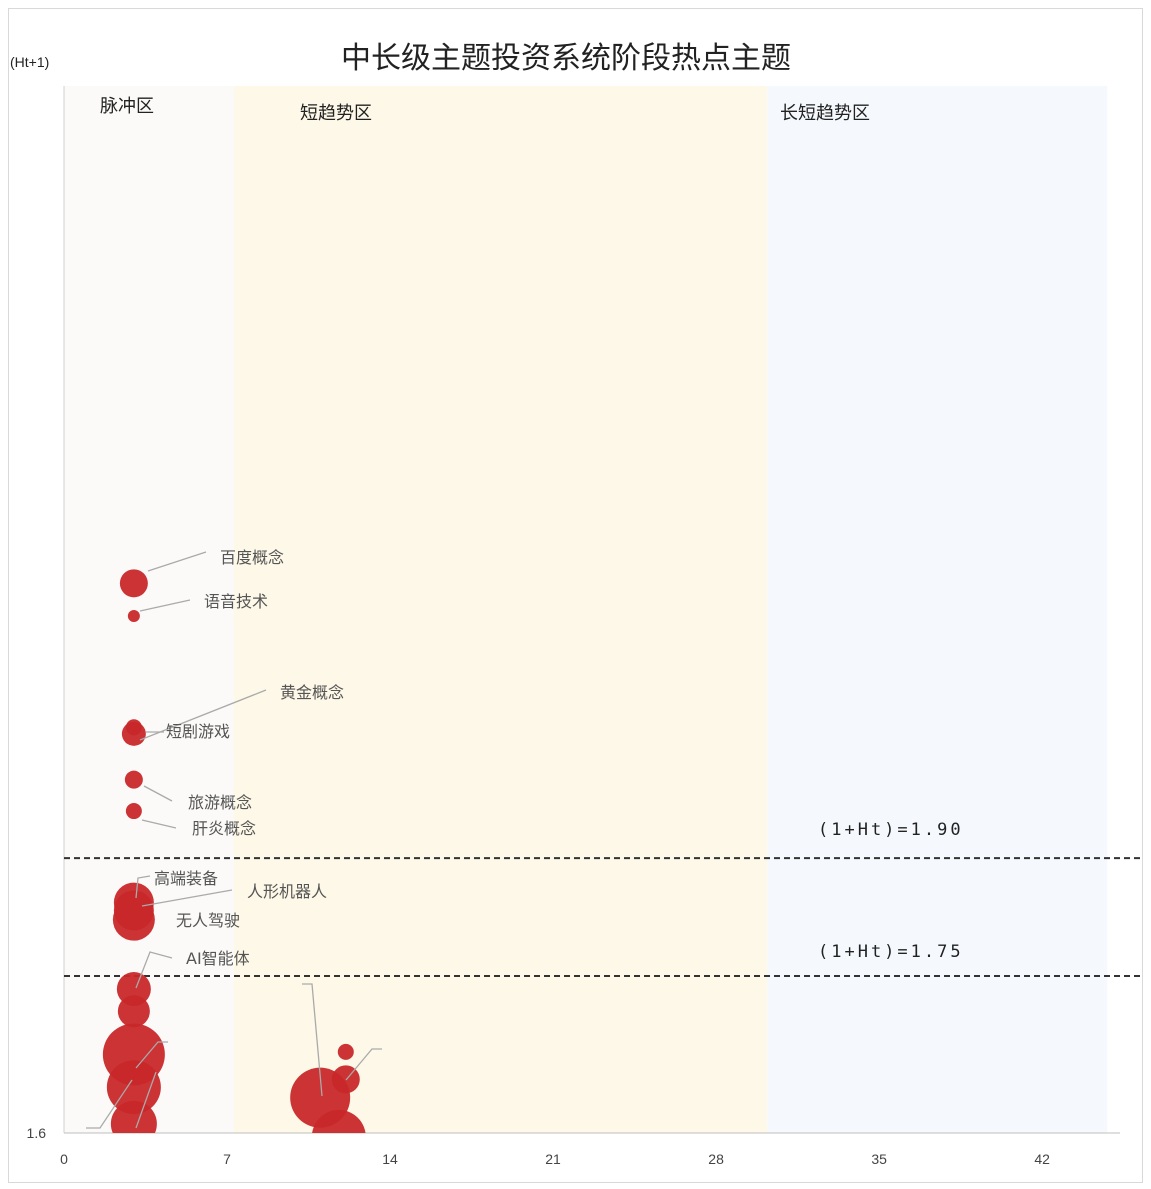 The height and width of the screenshot is (1189, 1151). Describe the element at coordinates (879, 1159) in the screenshot. I see `x-tick-label: 35` at that location.